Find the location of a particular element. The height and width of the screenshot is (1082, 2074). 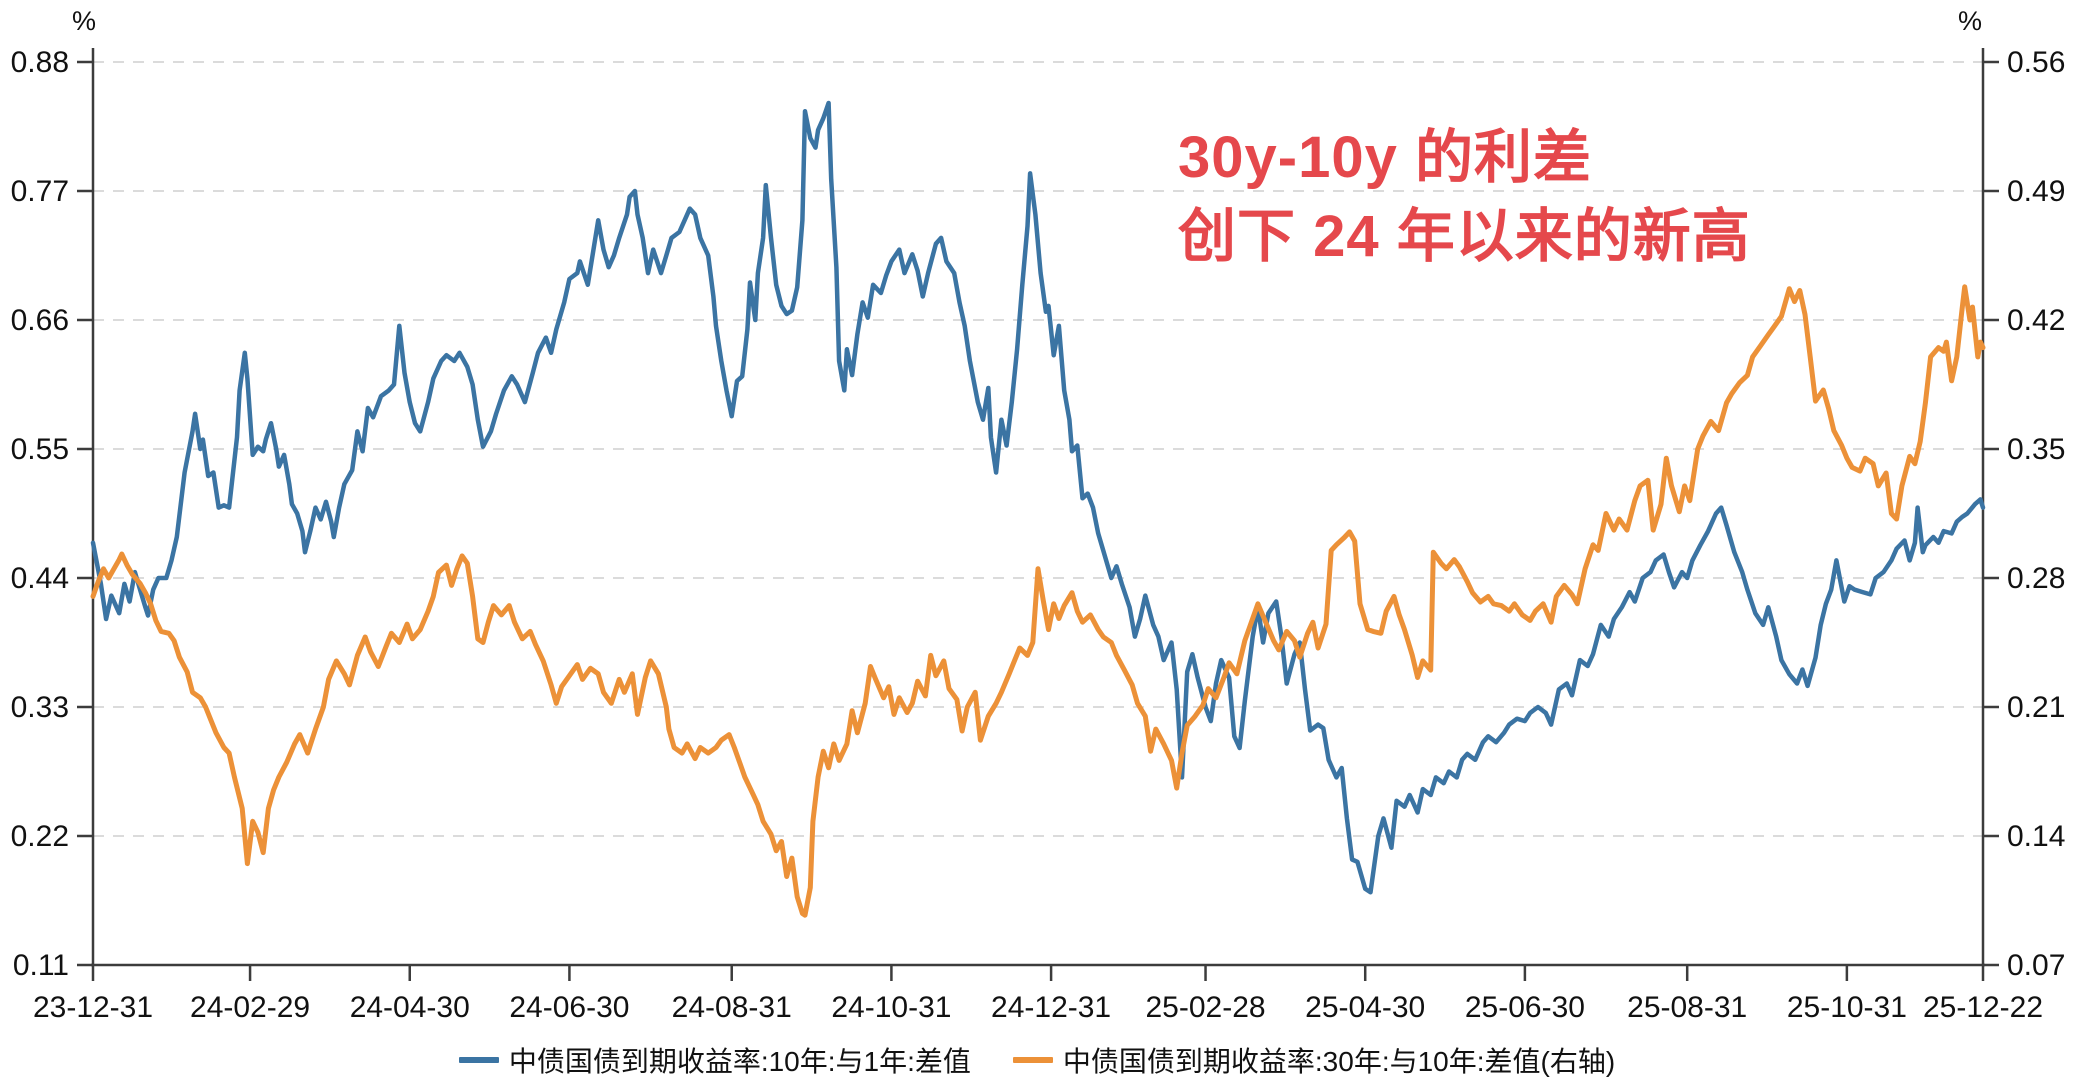

x-axis-tick-label: 23-12-31 is located at coordinates (93, 1007).